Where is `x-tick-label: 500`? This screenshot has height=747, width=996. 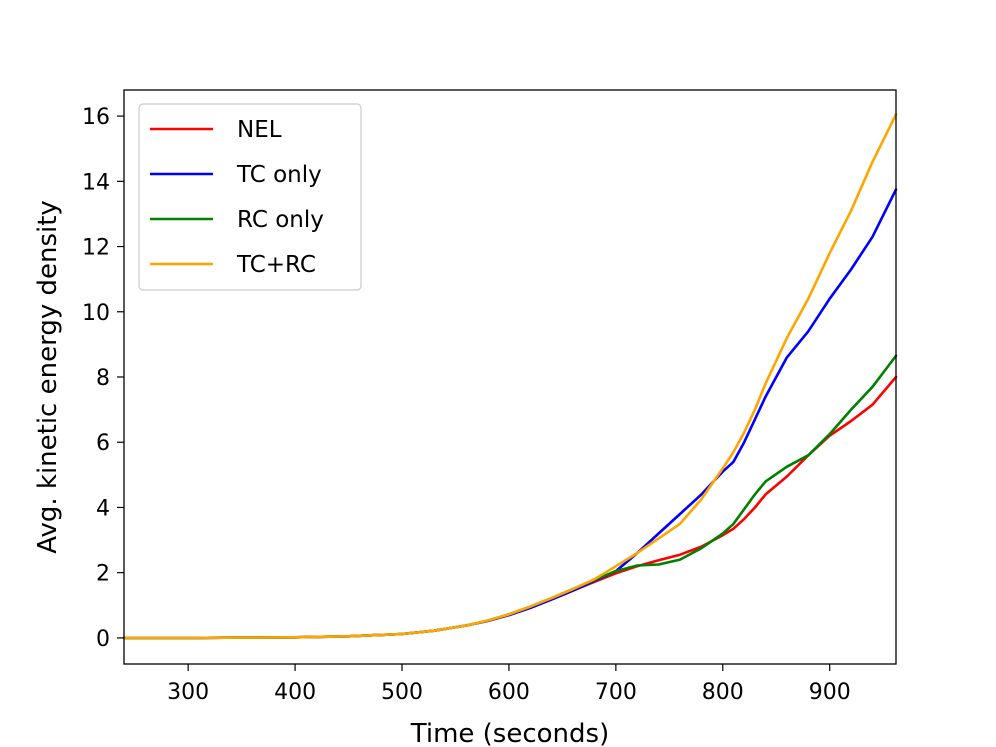
x-tick-label: 500 is located at coordinates (402, 692).